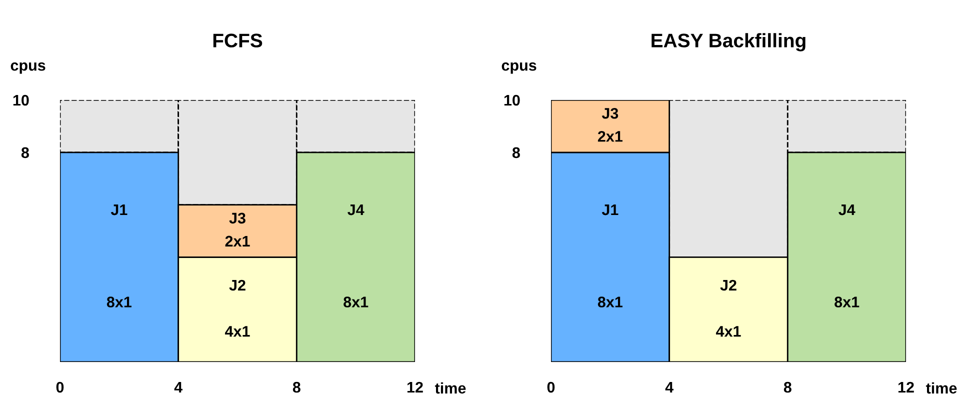  Describe the element at coordinates (237, 41) in the screenshot. I see `chart-title: FCFS` at that location.